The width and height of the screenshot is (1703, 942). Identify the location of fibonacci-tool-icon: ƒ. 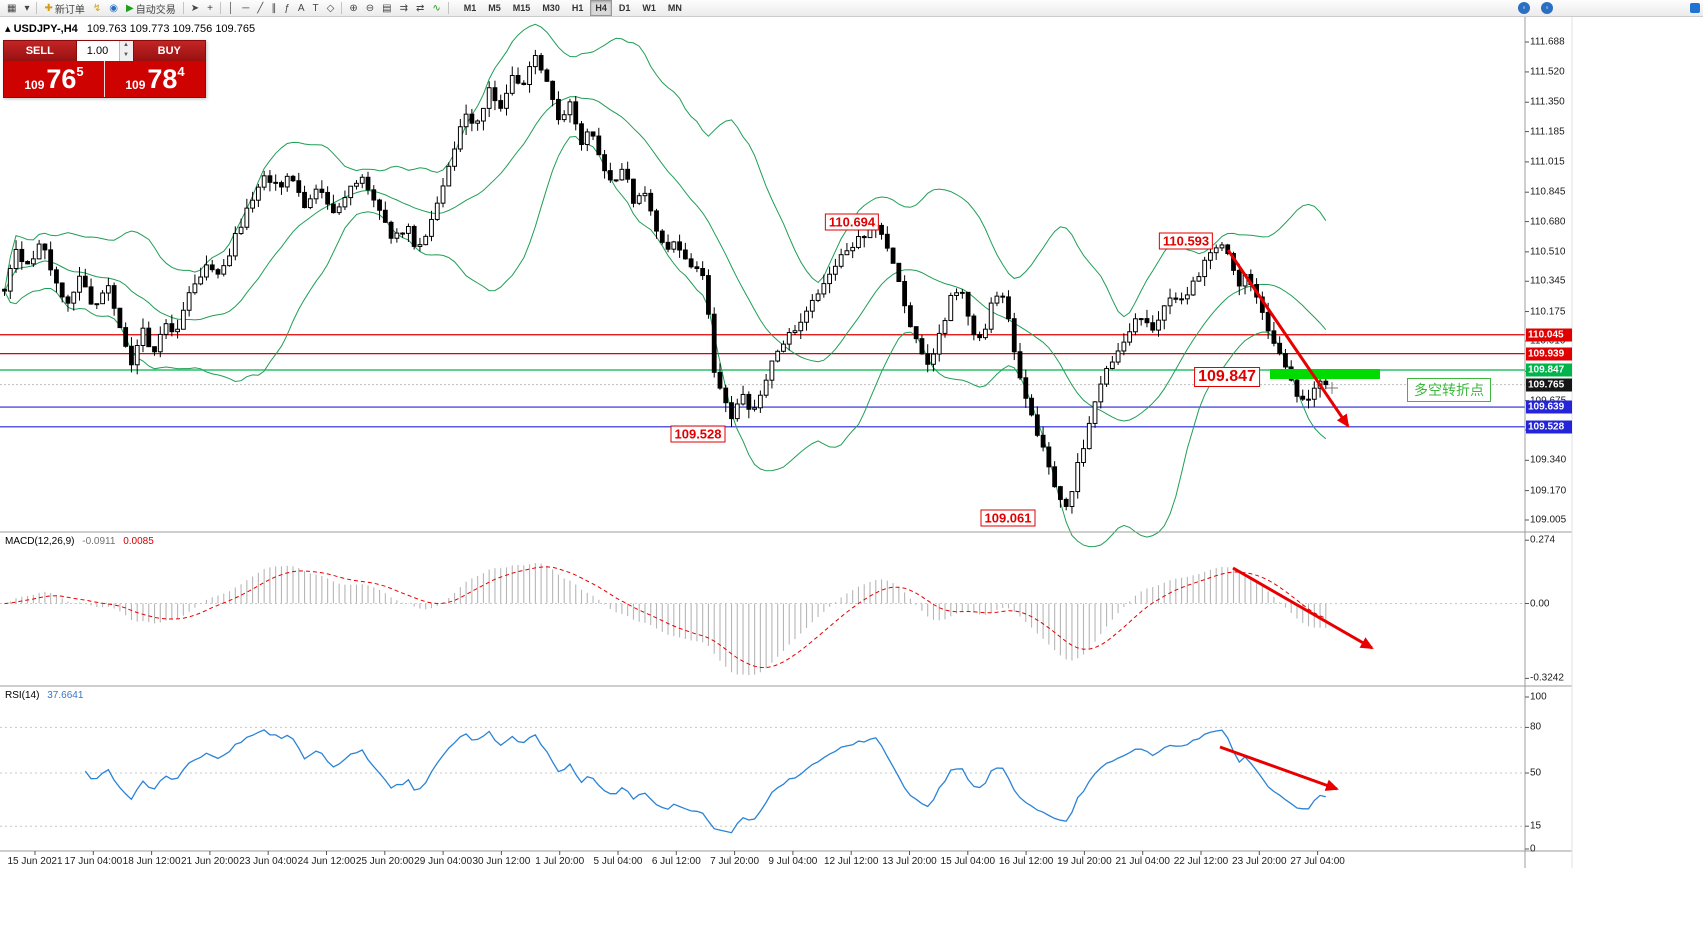
(287, 8).